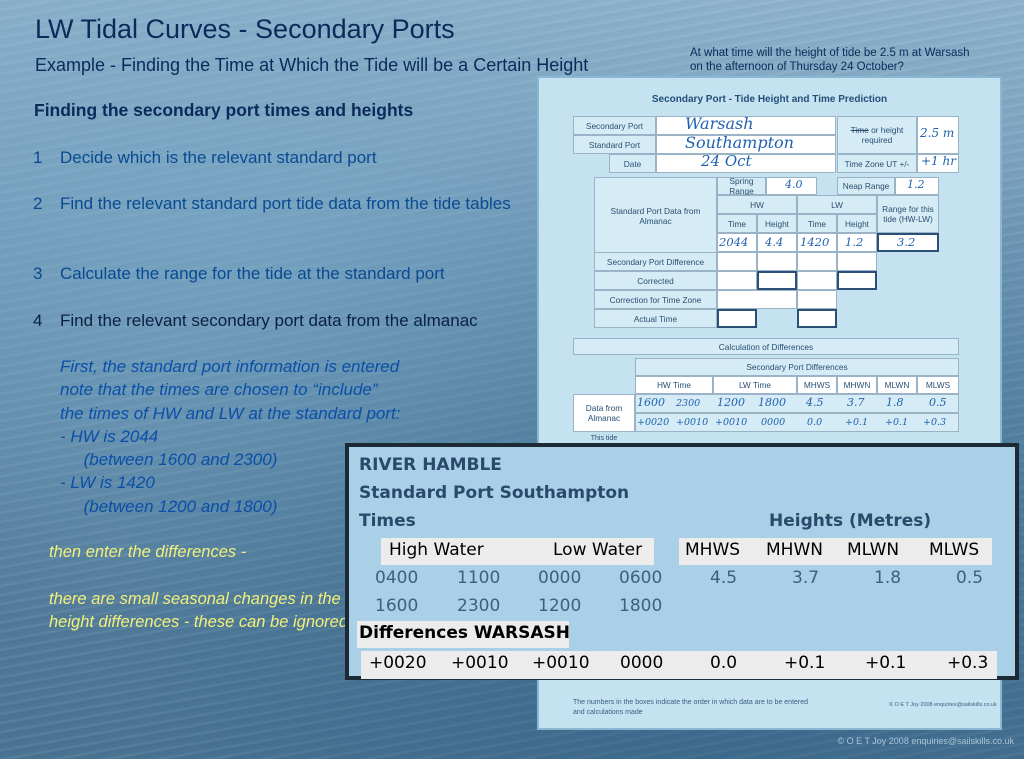 Image resolution: width=1024 pixels, height=759 pixels. Describe the element at coordinates (805, 663) in the screenshot. I see `diff-mhwn: +0.1` at that location.